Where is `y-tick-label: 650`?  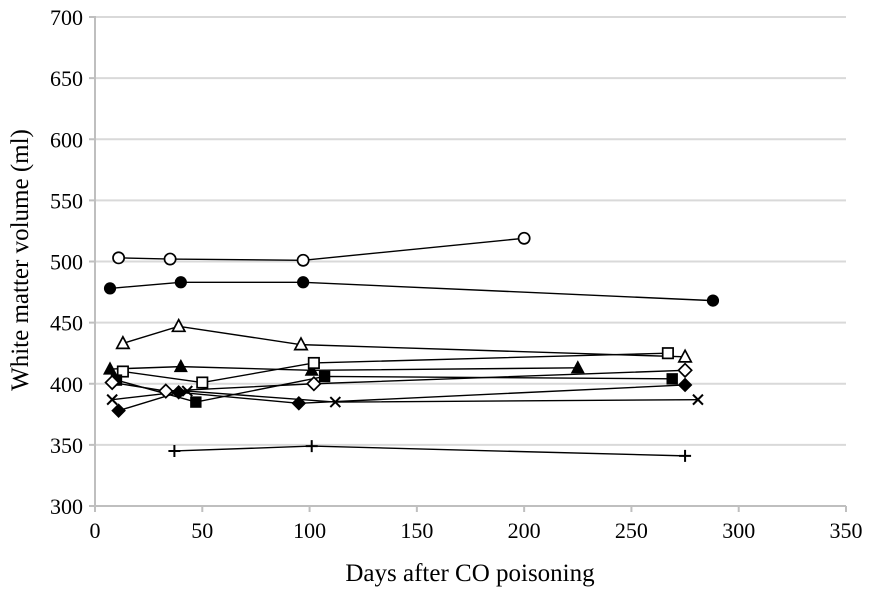
y-tick-label: 650 is located at coordinates (66, 78).